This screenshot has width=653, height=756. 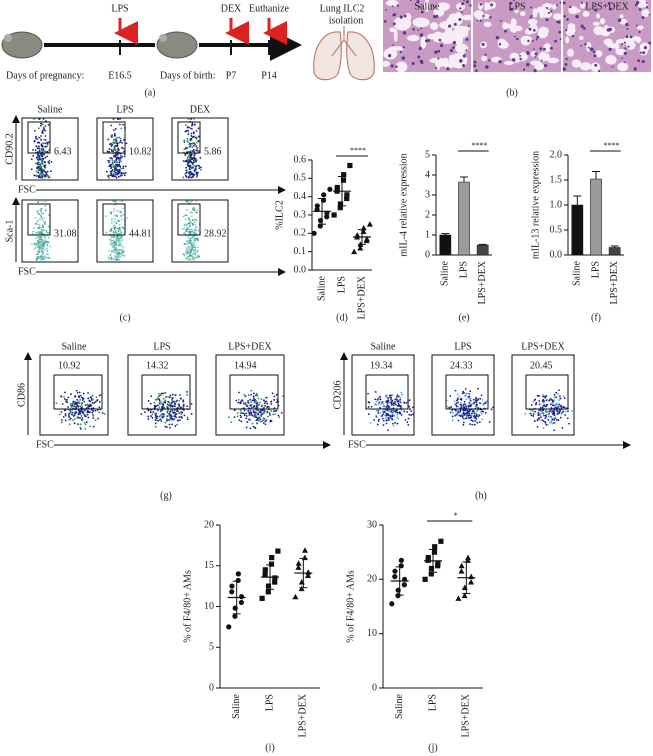 What do you see at coordinates (357, 444) in the screenshot?
I see `x-axis-label: FSC` at bounding box center [357, 444].